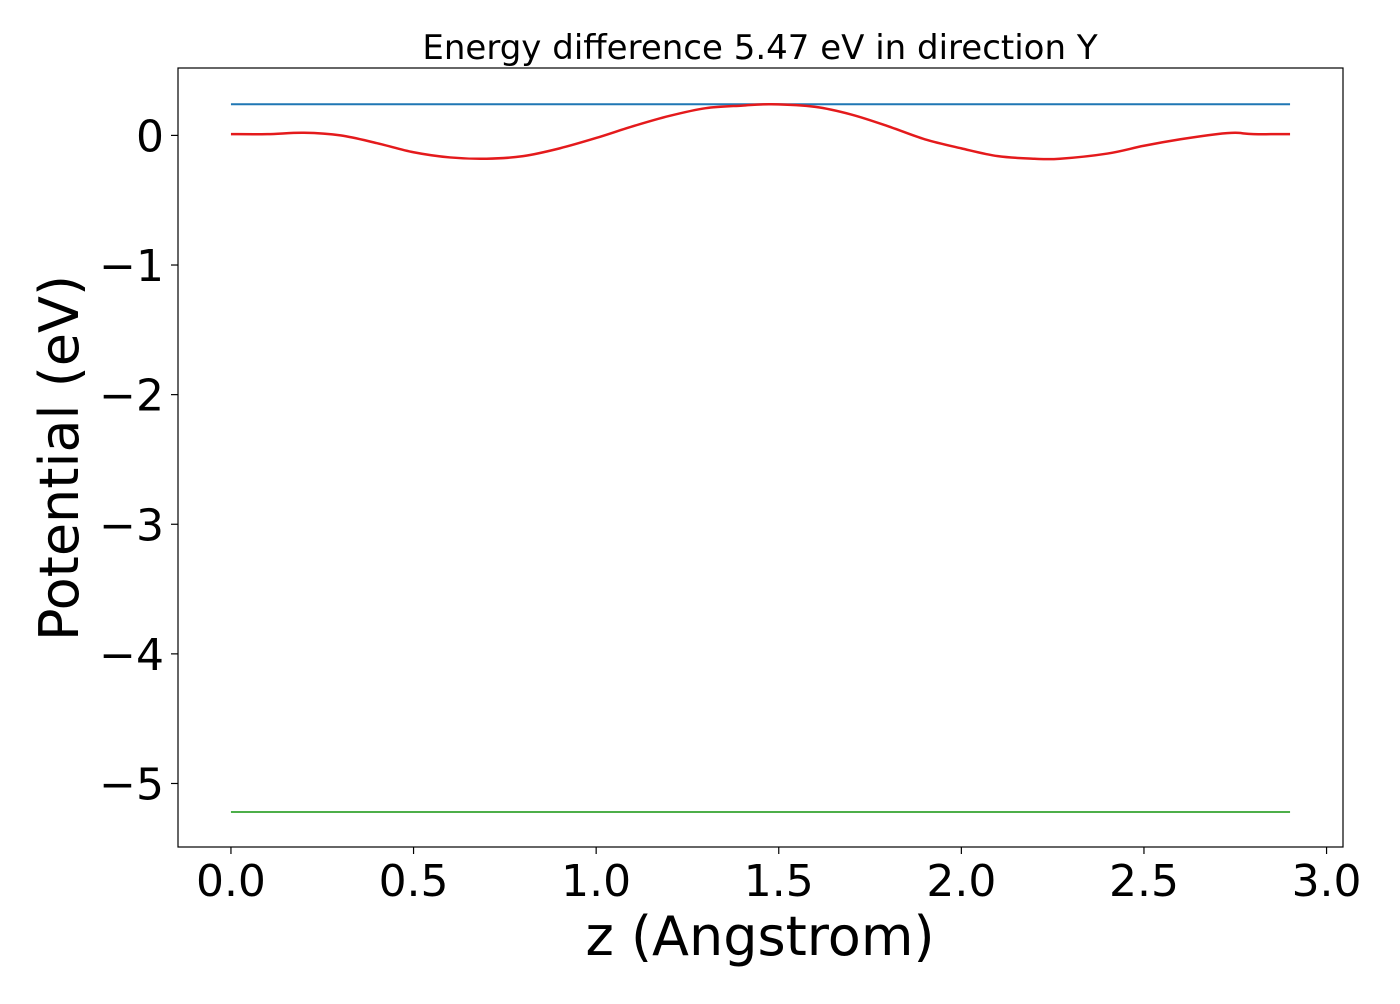 The image size is (1400, 1004). What do you see at coordinates (961, 881) in the screenshot?
I see `x-tick-label: 2.0` at bounding box center [961, 881].